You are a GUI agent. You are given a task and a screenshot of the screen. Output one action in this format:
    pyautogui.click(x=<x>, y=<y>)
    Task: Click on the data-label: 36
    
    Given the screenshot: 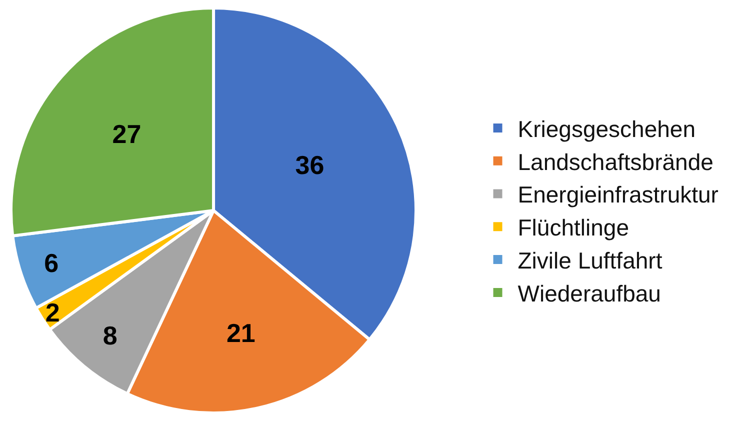 What is the action you would take?
    pyautogui.click(x=309, y=165)
    